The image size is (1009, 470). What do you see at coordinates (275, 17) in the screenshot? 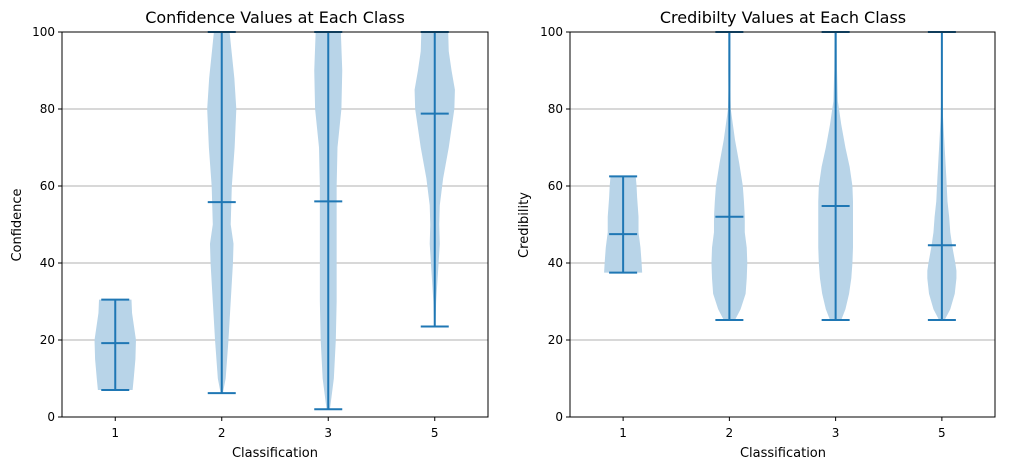
I see `chart-title: Confidence Values at Each Class` at bounding box center [275, 17].